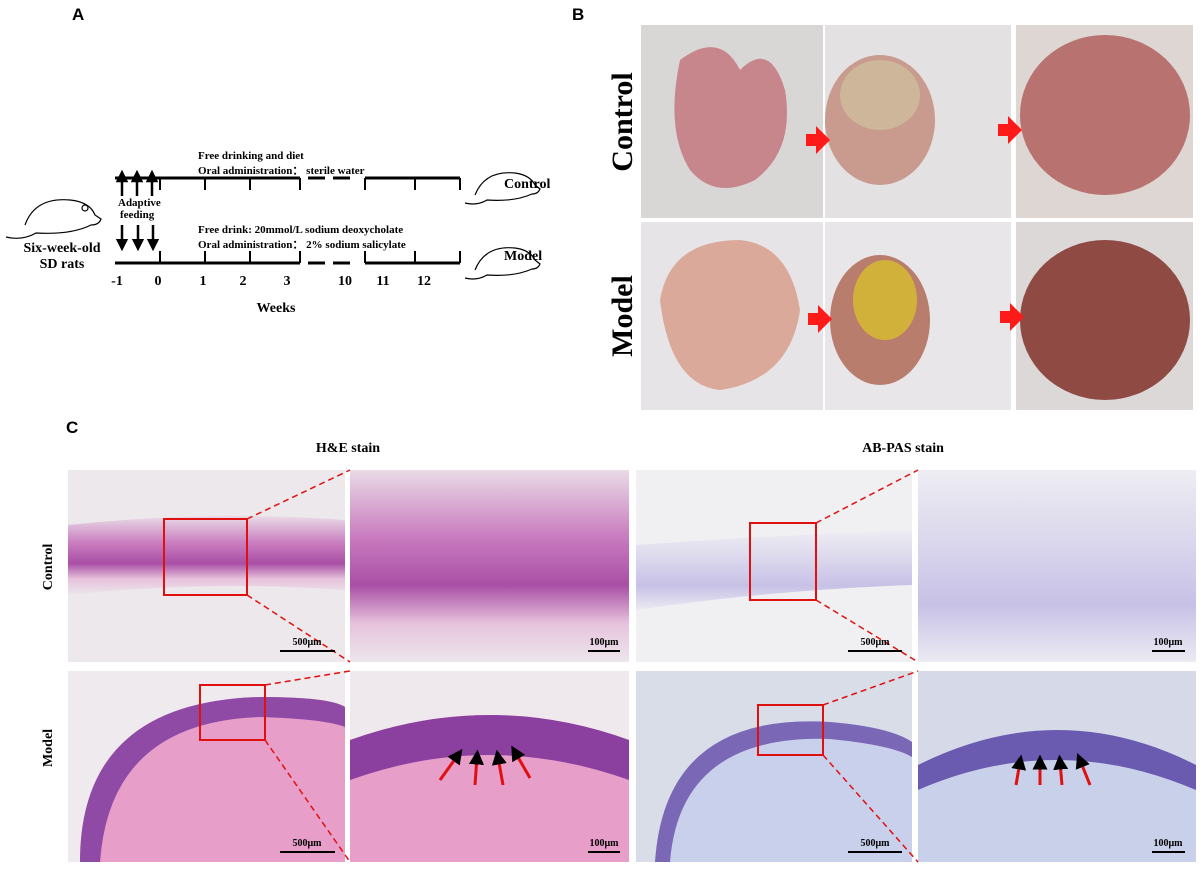  Describe the element at coordinates (62, 264) in the screenshot. I see `subject-text: SD rats` at that location.